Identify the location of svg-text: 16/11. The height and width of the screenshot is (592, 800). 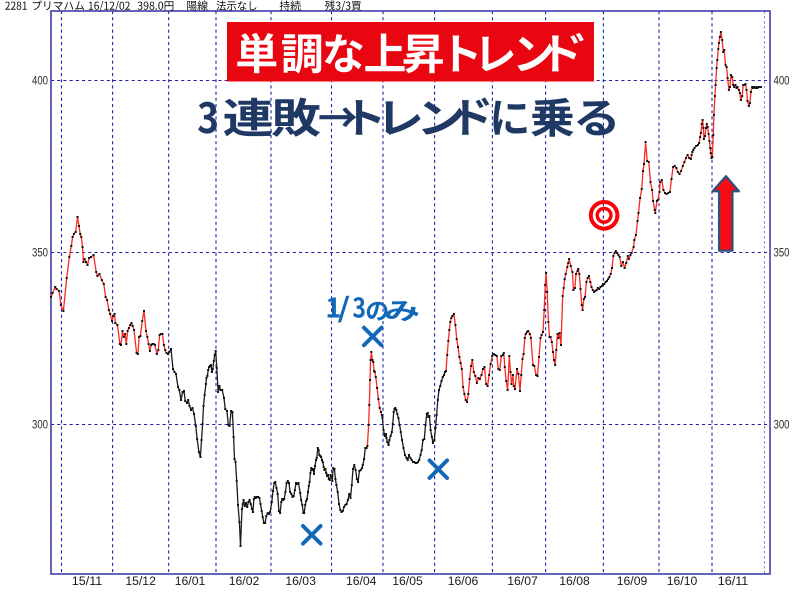
(733, 580).